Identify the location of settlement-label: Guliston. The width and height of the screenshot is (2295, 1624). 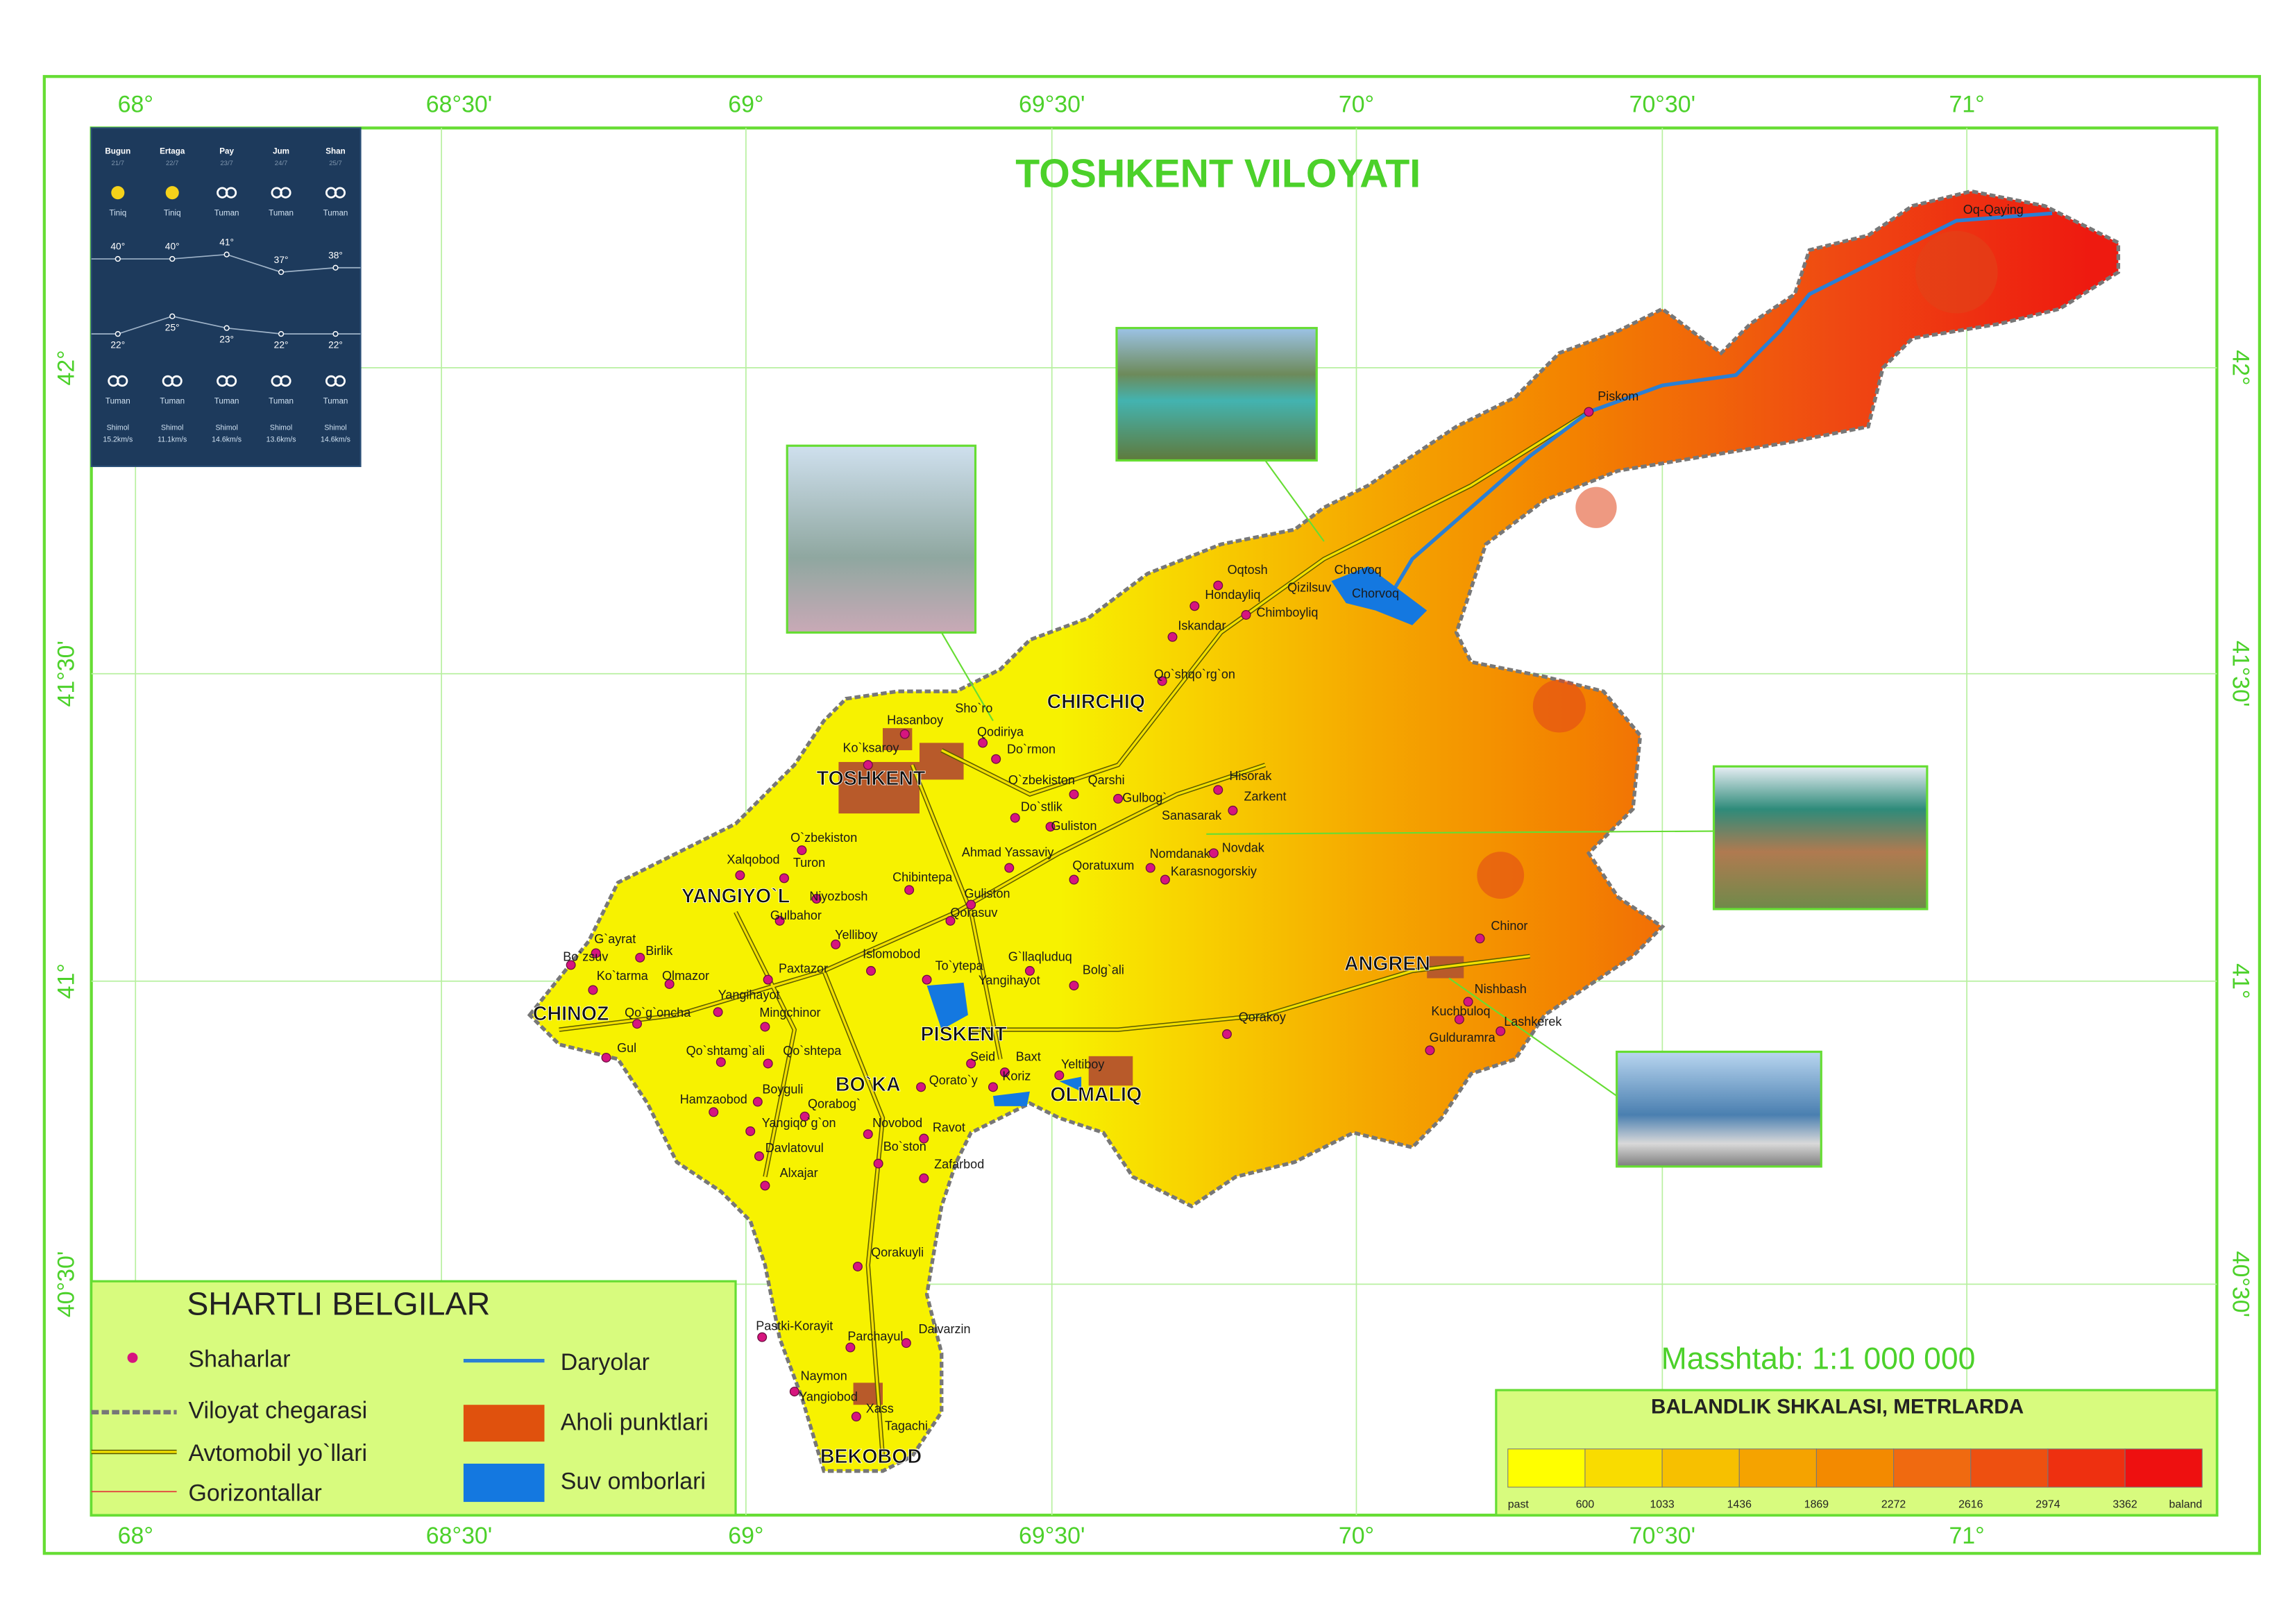
(987, 893).